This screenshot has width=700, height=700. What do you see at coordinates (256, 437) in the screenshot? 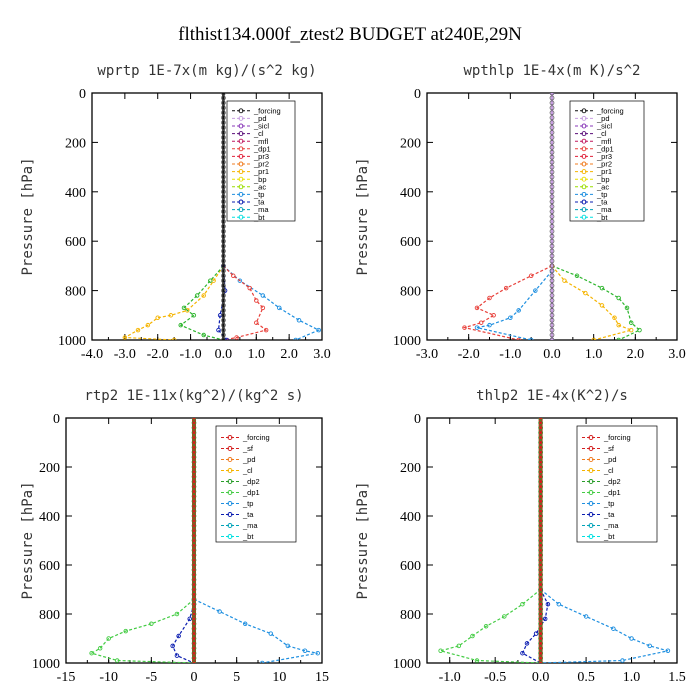
I see `legend-label: _forcing` at bounding box center [256, 437].